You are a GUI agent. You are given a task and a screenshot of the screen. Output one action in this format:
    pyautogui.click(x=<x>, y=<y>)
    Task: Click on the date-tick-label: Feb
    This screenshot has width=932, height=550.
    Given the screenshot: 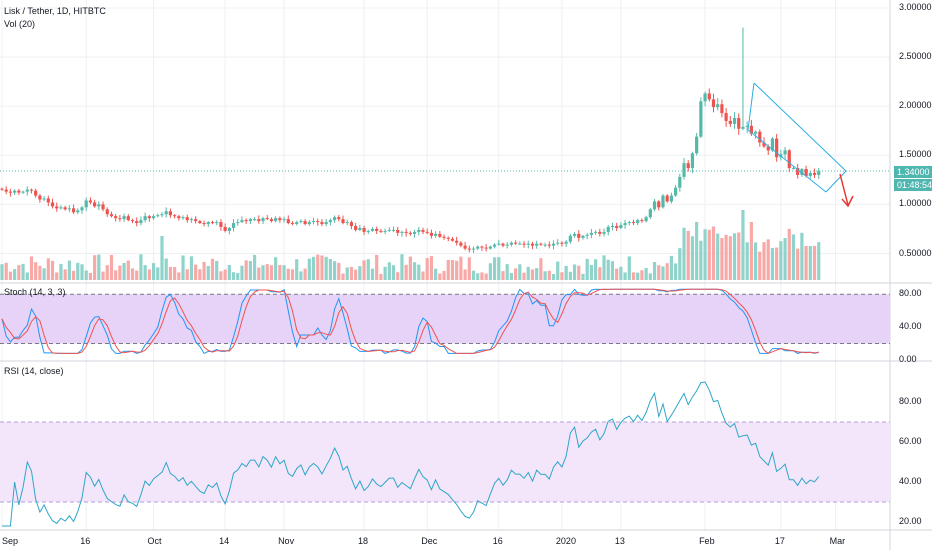 What is the action you would take?
    pyautogui.click(x=707, y=541)
    